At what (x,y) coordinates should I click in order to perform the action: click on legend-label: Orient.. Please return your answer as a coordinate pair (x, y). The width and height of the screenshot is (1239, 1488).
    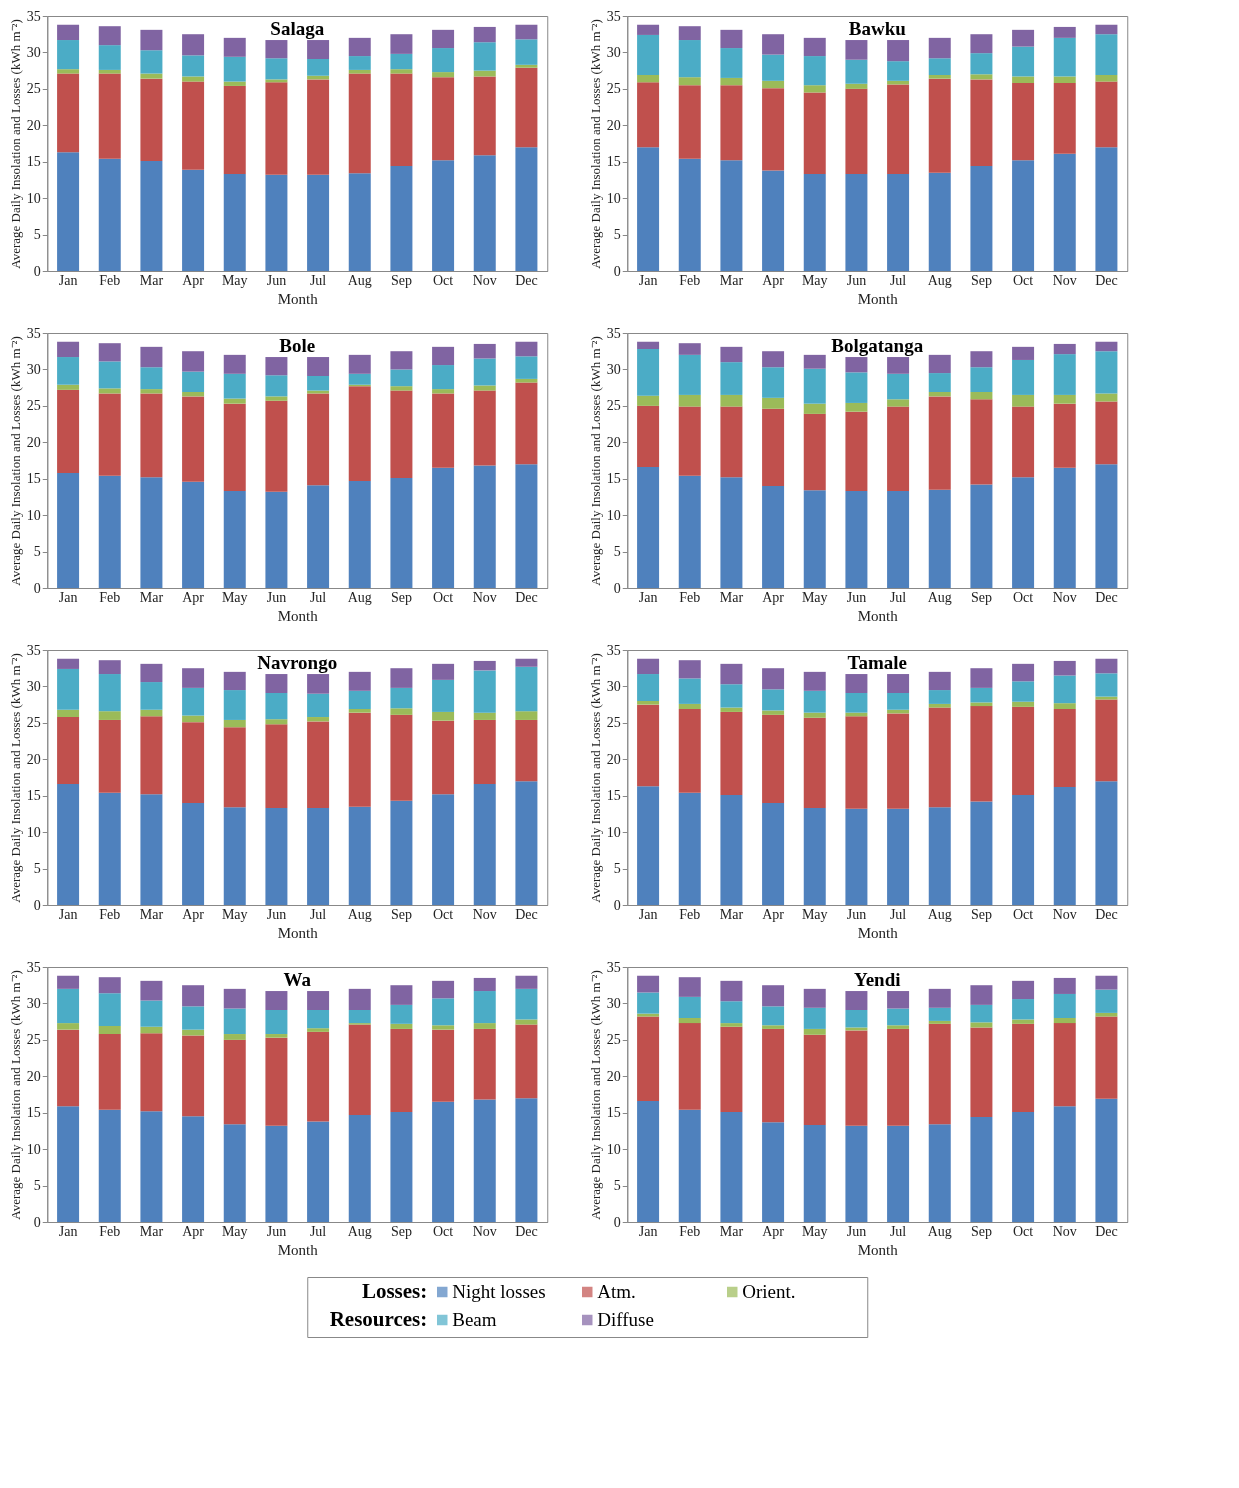
    Looking at the image, I should click on (769, 1291).